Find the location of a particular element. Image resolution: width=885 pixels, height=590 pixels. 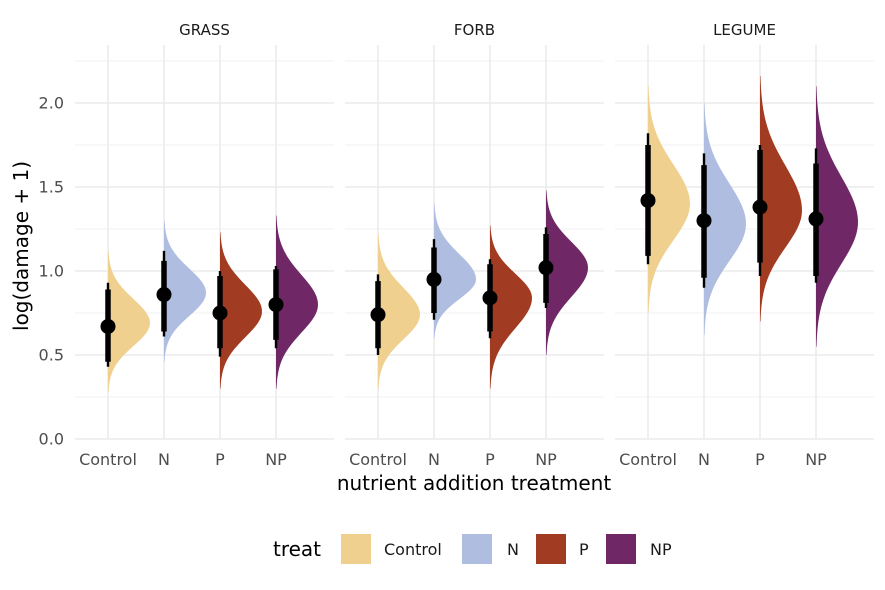

density-legume-n is located at coordinates (725, 219).